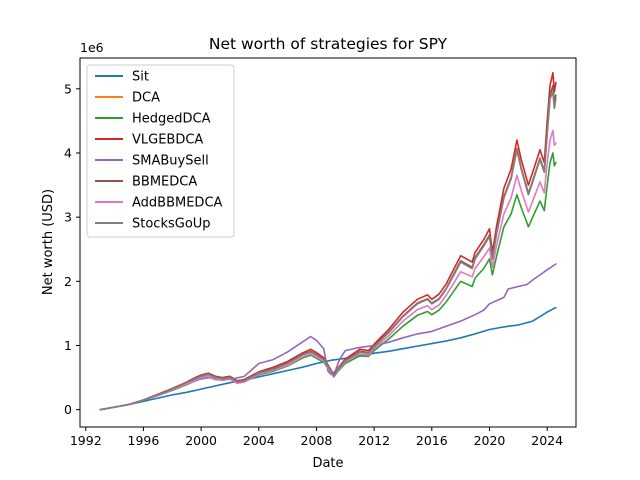  What do you see at coordinates (140, 77) in the screenshot?
I see `legend-label: Sit` at bounding box center [140, 77].